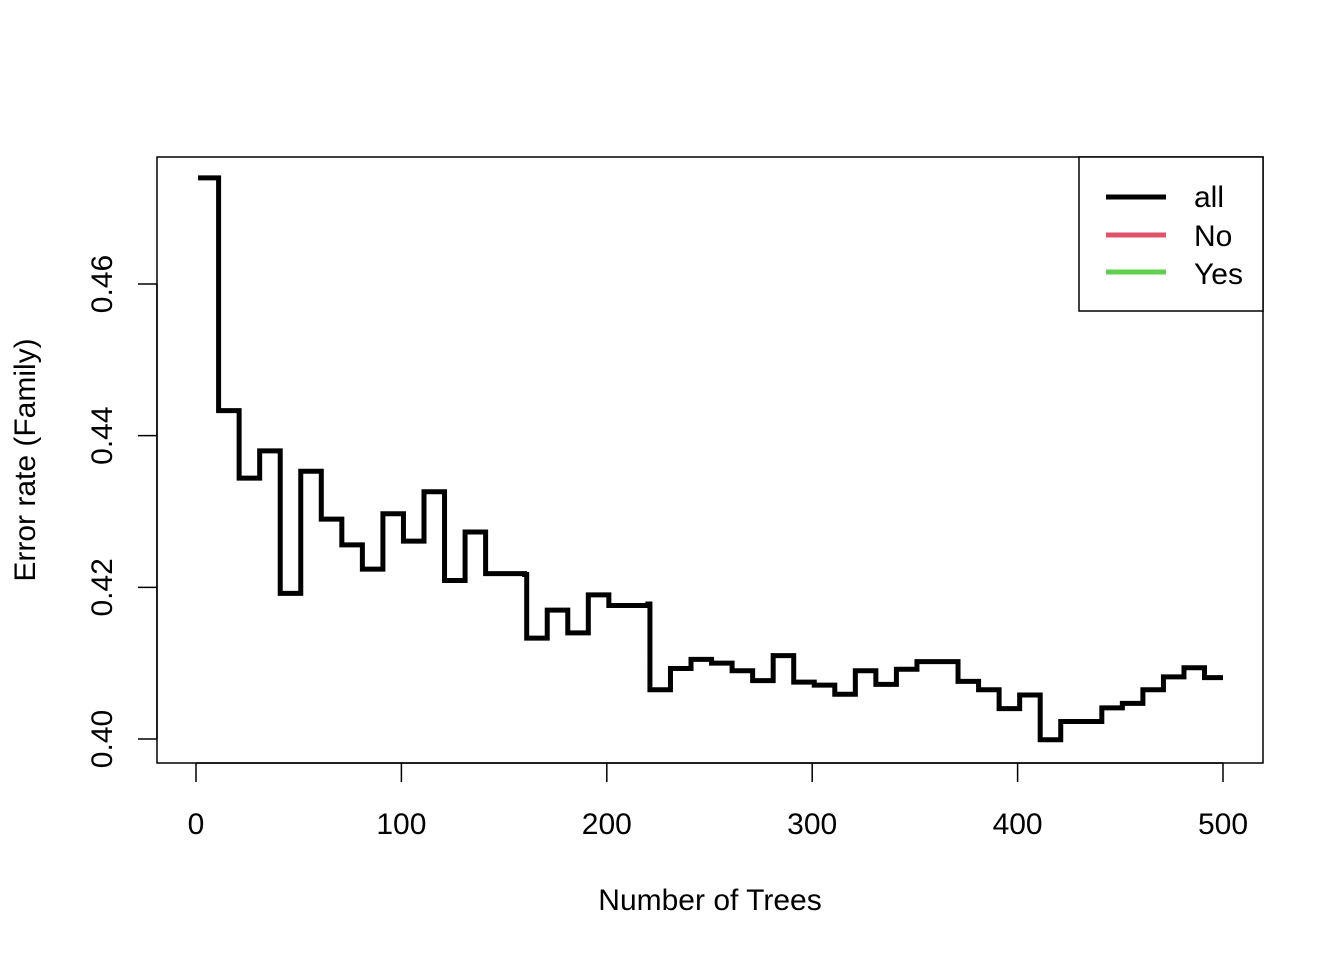 The width and height of the screenshot is (1344, 960). Describe the element at coordinates (607, 824) in the screenshot. I see `x-tick-label: 200` at that location.